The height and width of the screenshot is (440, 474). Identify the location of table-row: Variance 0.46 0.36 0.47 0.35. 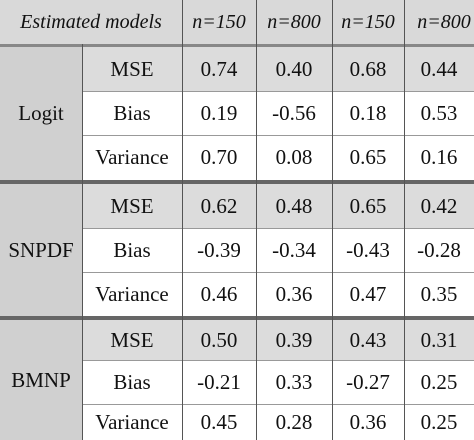
(278, 294).